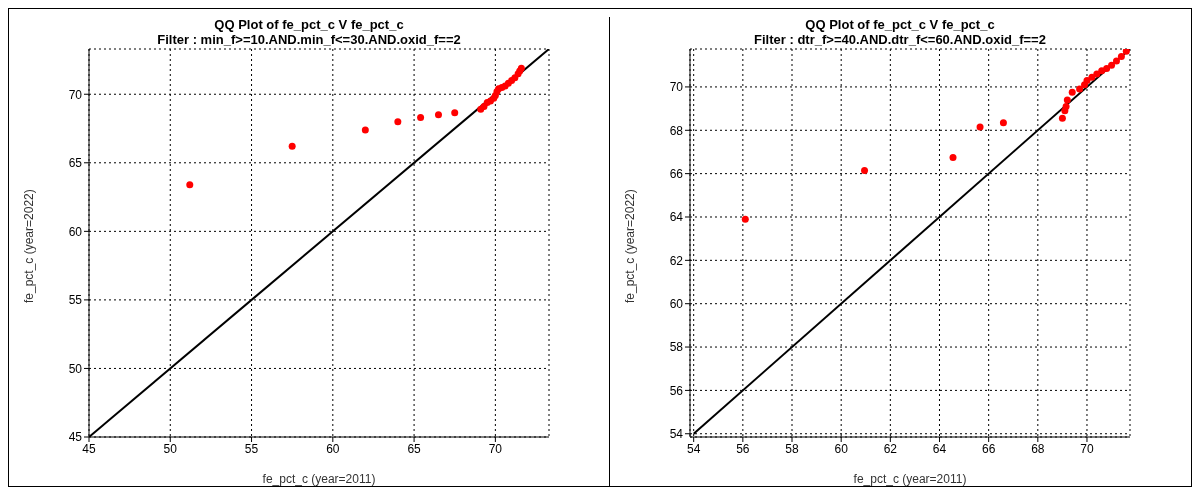 The width and height of the screenshot is (1200, 495). Describe the element at coordinates (988, 448) in the screenshot. I see `x-tick-label: 66` at that location.